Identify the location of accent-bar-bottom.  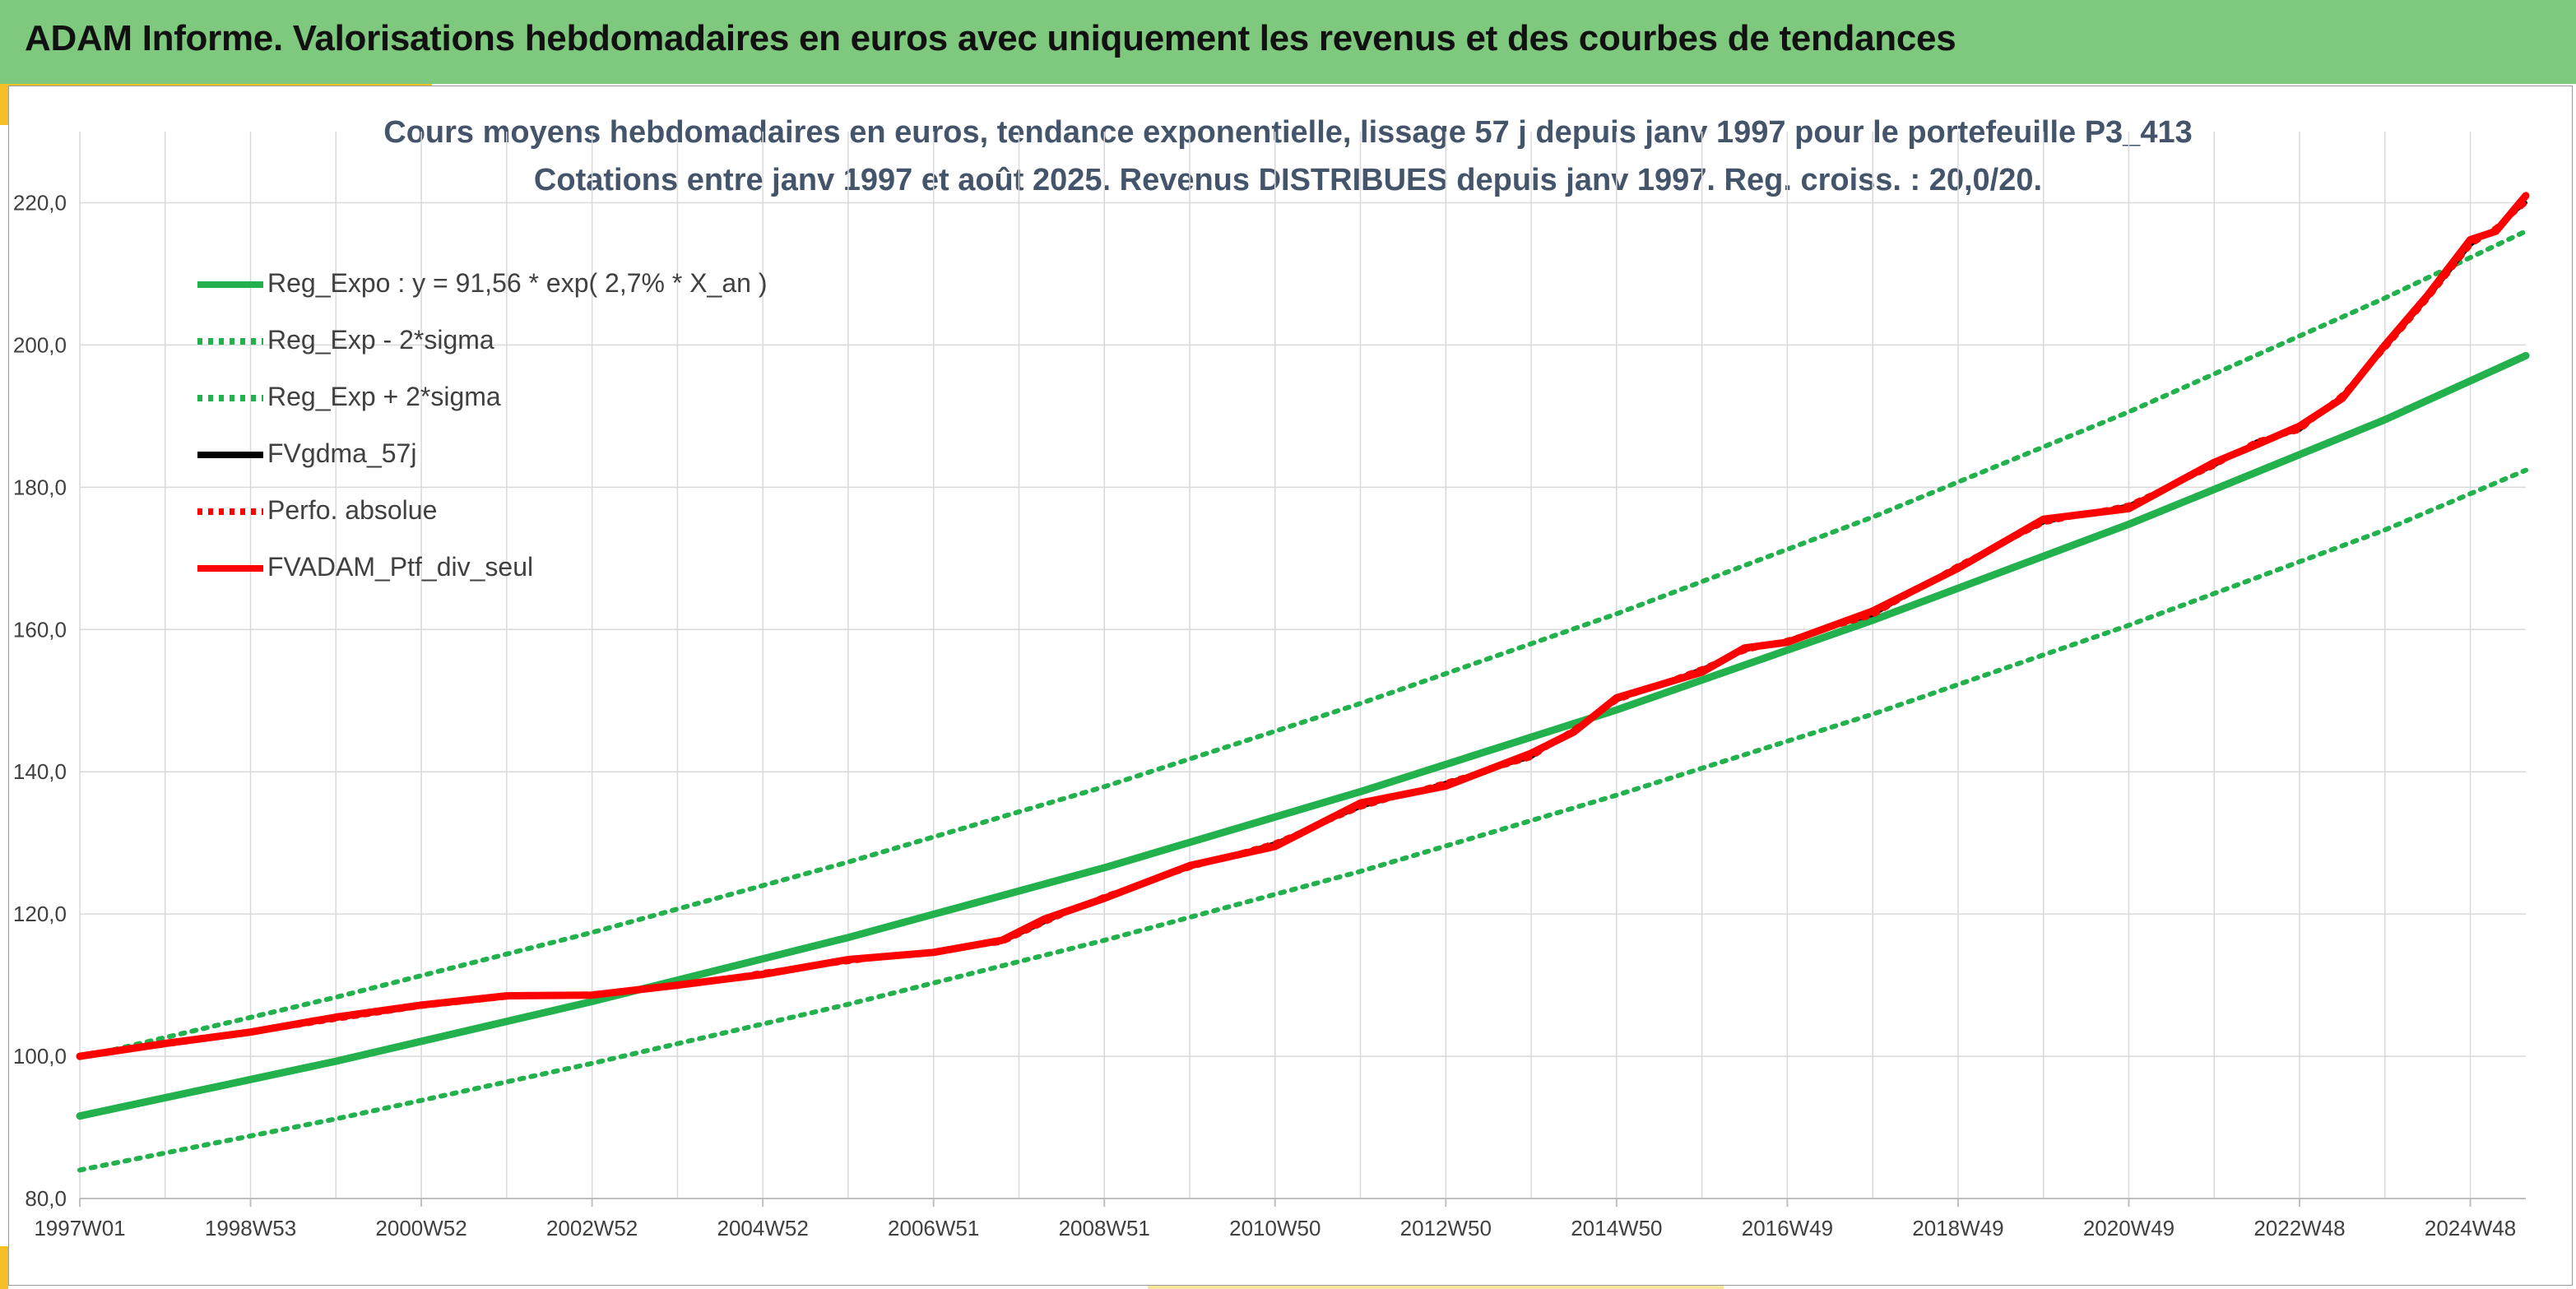
(1436, 1286).